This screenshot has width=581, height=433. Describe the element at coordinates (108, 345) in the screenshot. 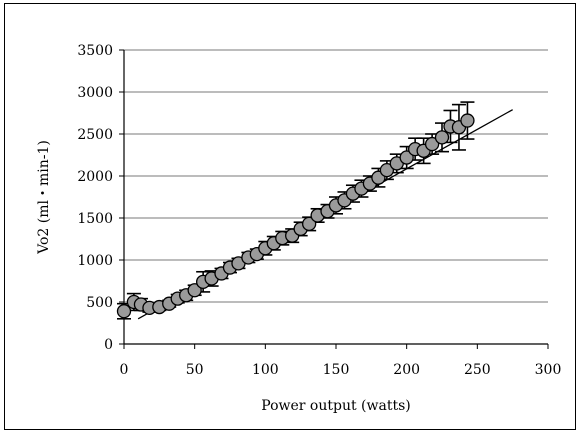

I see `y-tick-label: 0` at that location.